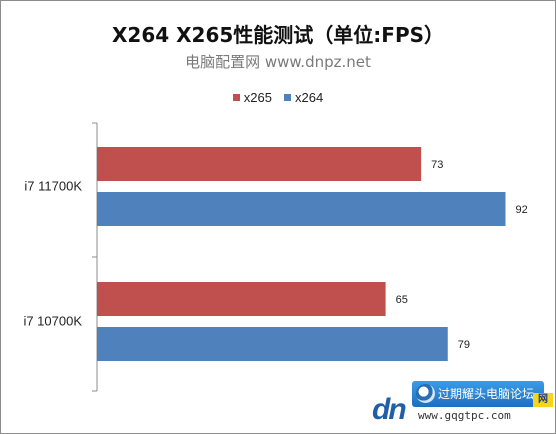 This screenshot has width=556, height=434. I want to click on data-label-x264-1: 92, so click(521, 210).